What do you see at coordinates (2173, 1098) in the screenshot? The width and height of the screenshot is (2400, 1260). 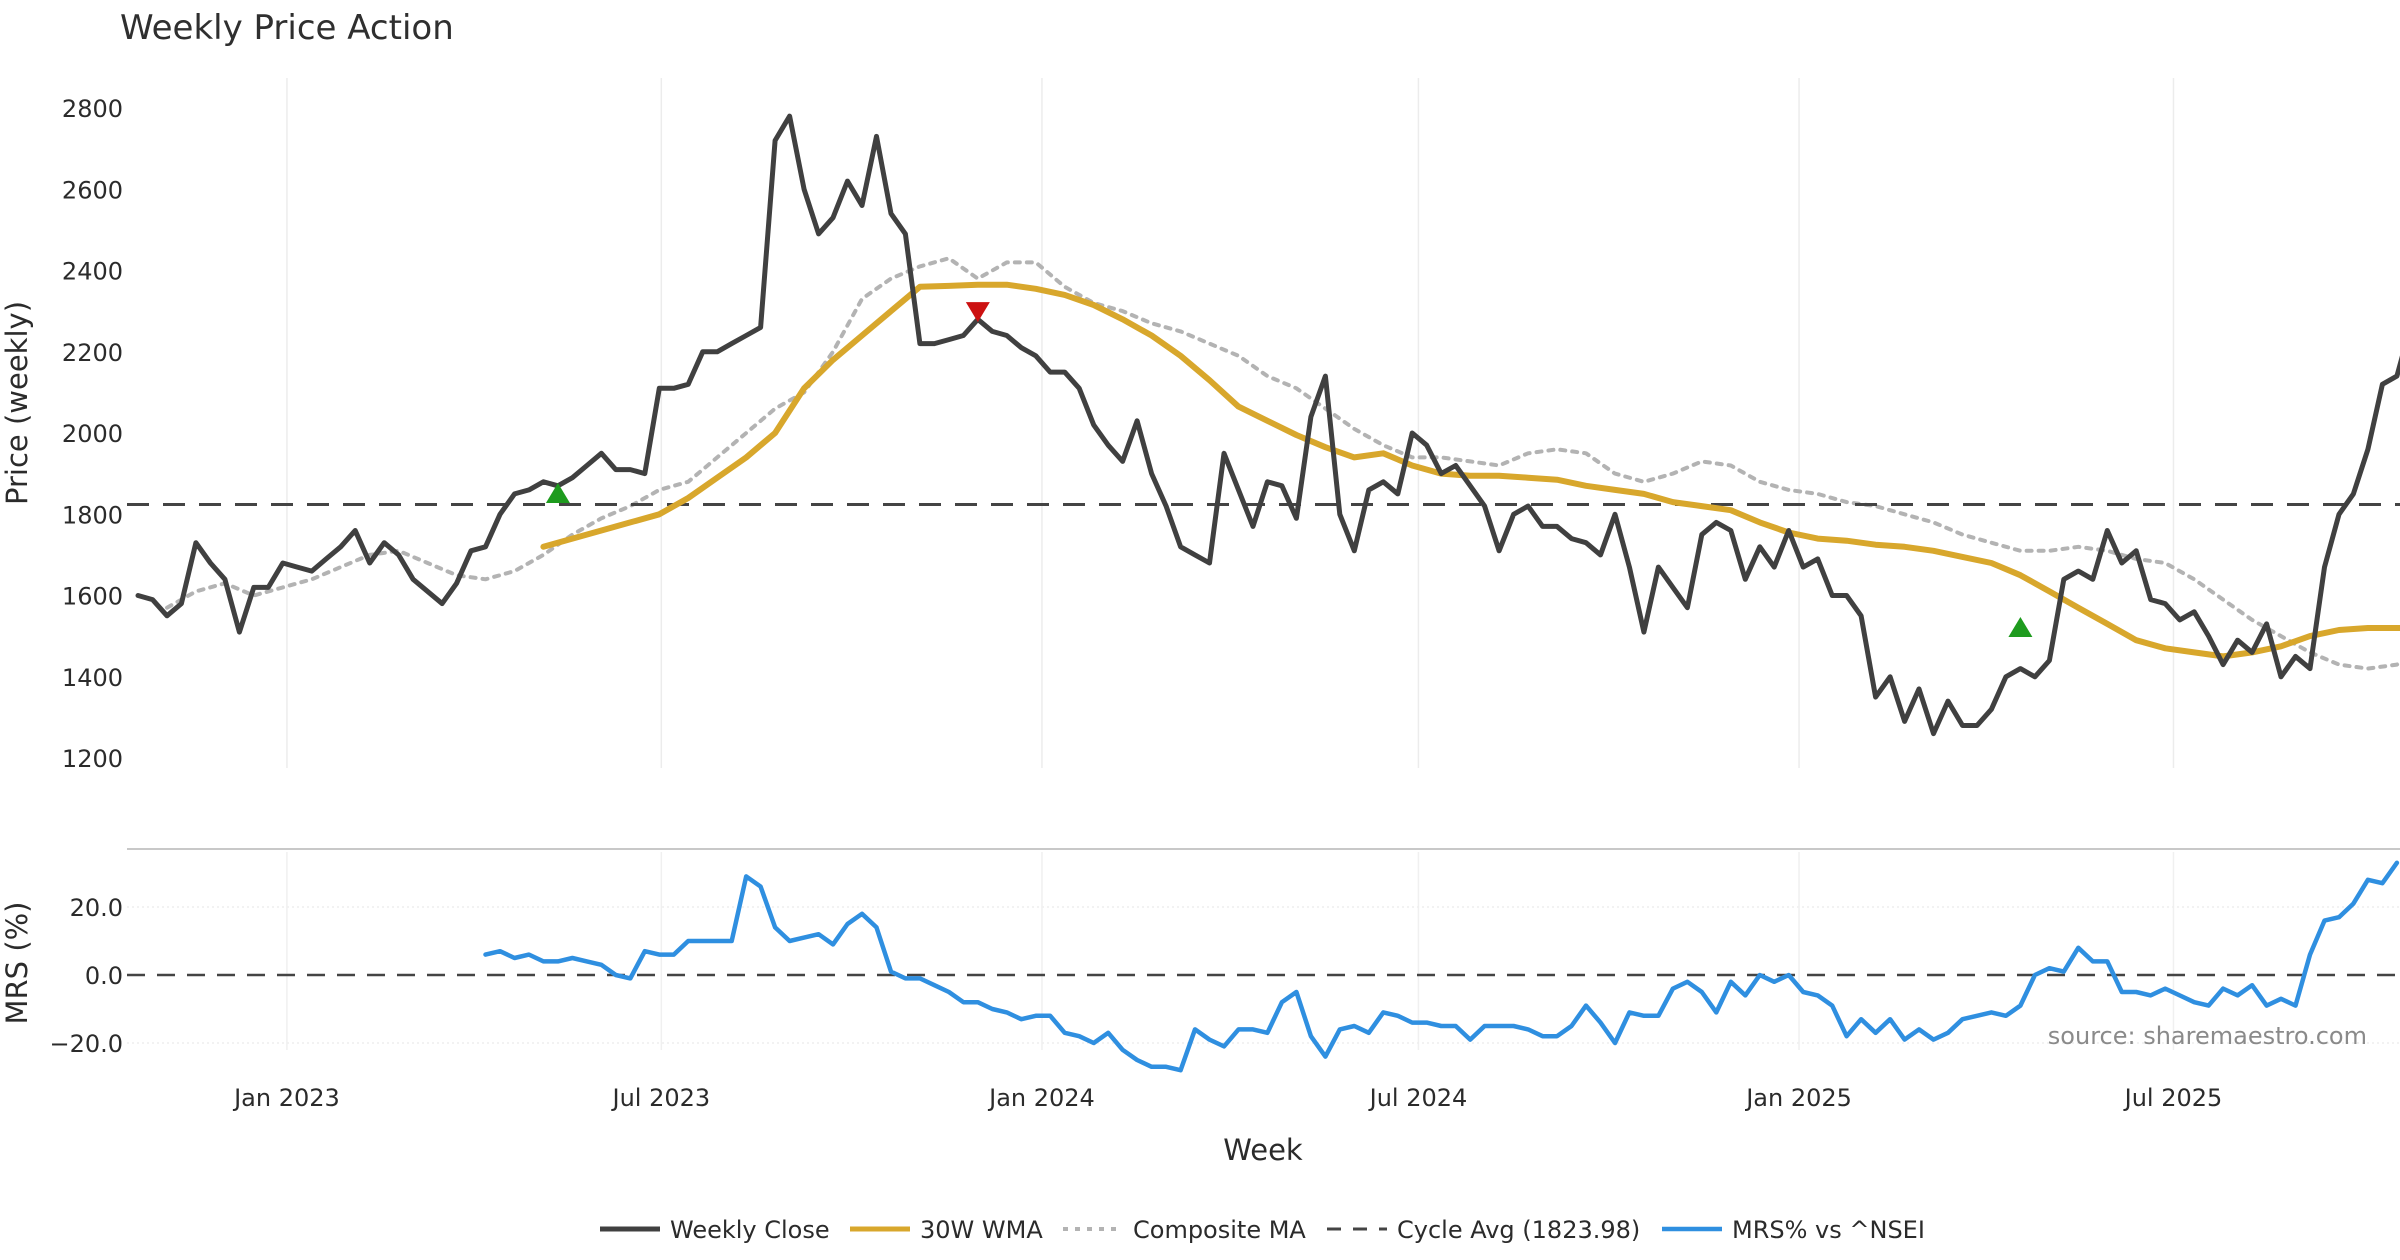 I see `x-tick-label: Jul 2025` at bounding box center [2173, 1098].